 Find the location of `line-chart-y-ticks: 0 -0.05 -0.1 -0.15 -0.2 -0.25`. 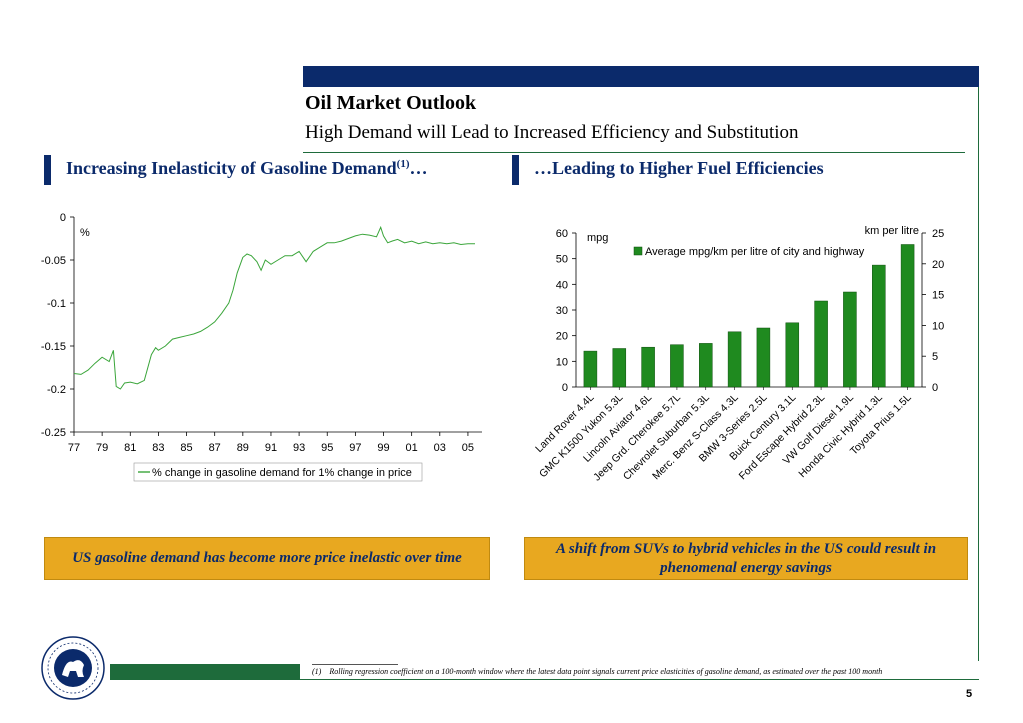

line-chart-y-ticks: 0 -0.05 -0.1 -0.15 -0.2 -0.25 is located at coordinates (57, 325).